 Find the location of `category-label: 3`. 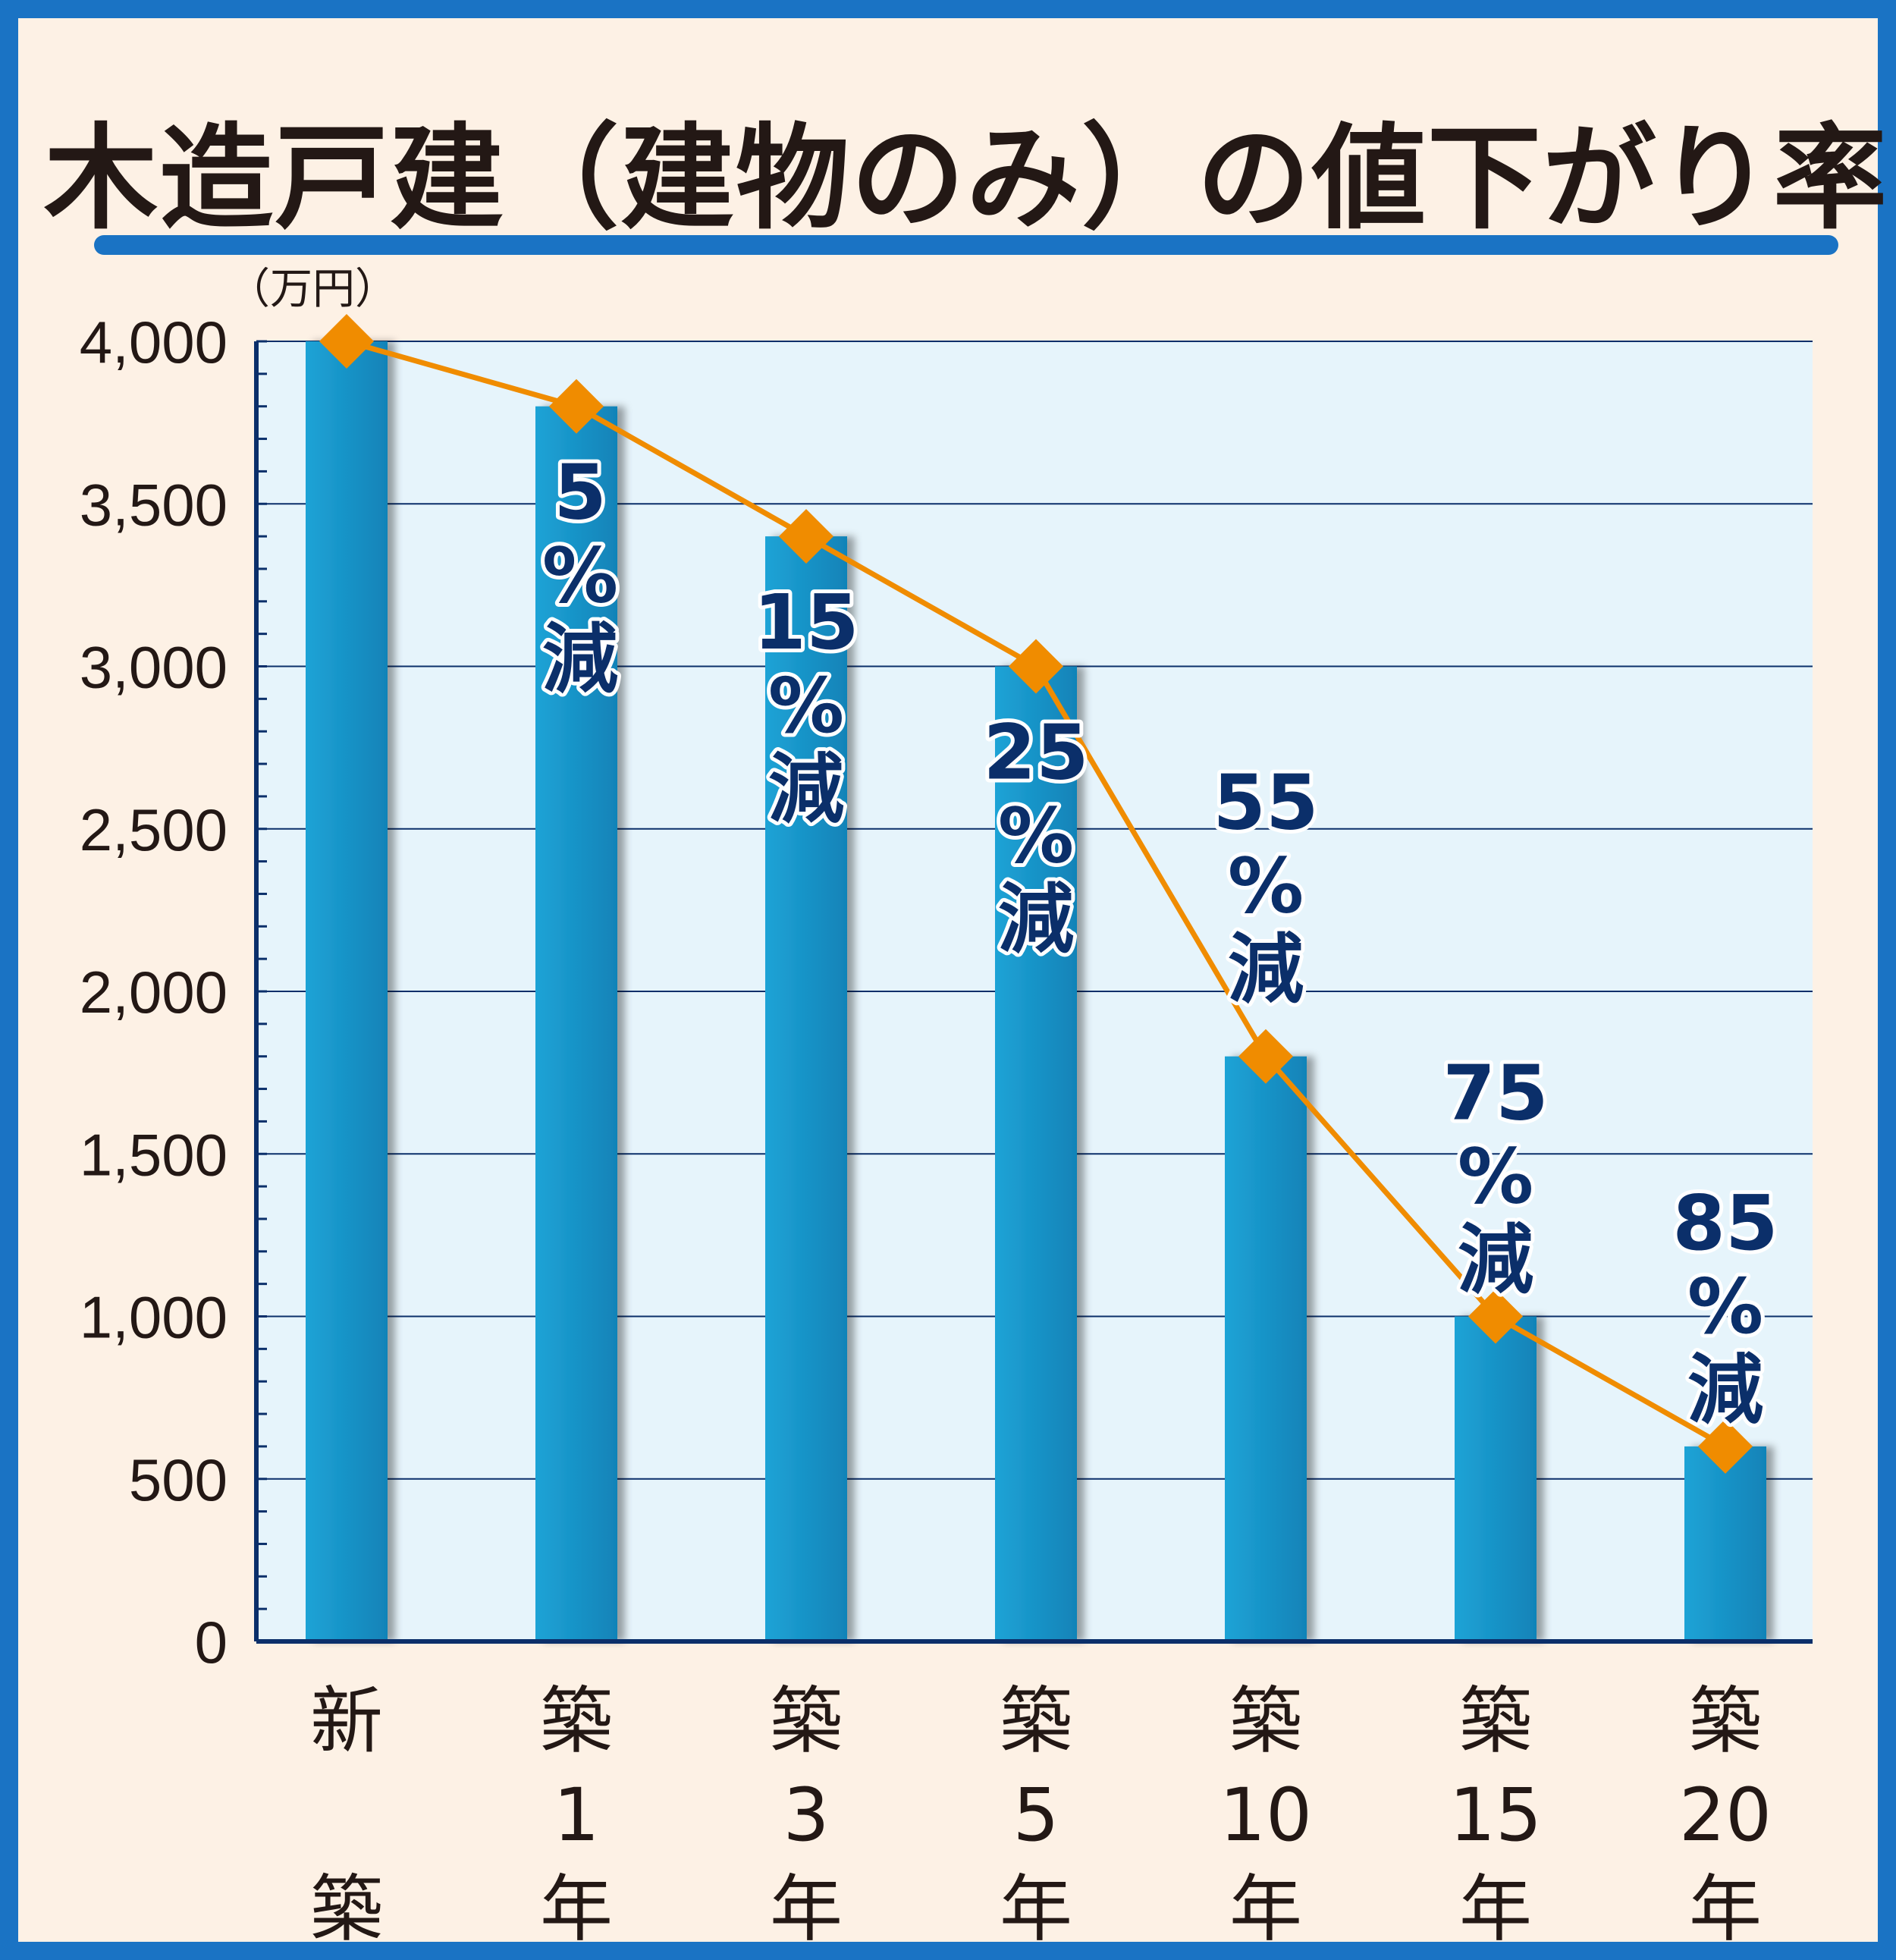

category-label: 3 is located at coordinates (806, 1815).